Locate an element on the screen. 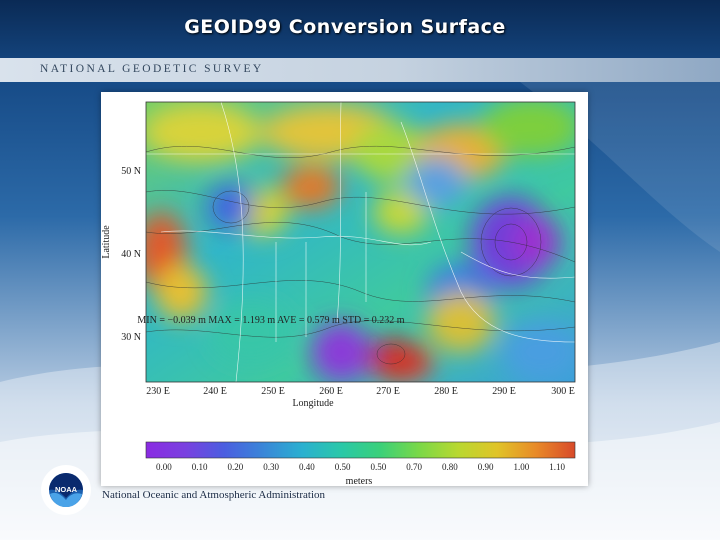 This screenshot has height=540, width=720. lon-tick: 280 E is located at coordinates (446, 391).